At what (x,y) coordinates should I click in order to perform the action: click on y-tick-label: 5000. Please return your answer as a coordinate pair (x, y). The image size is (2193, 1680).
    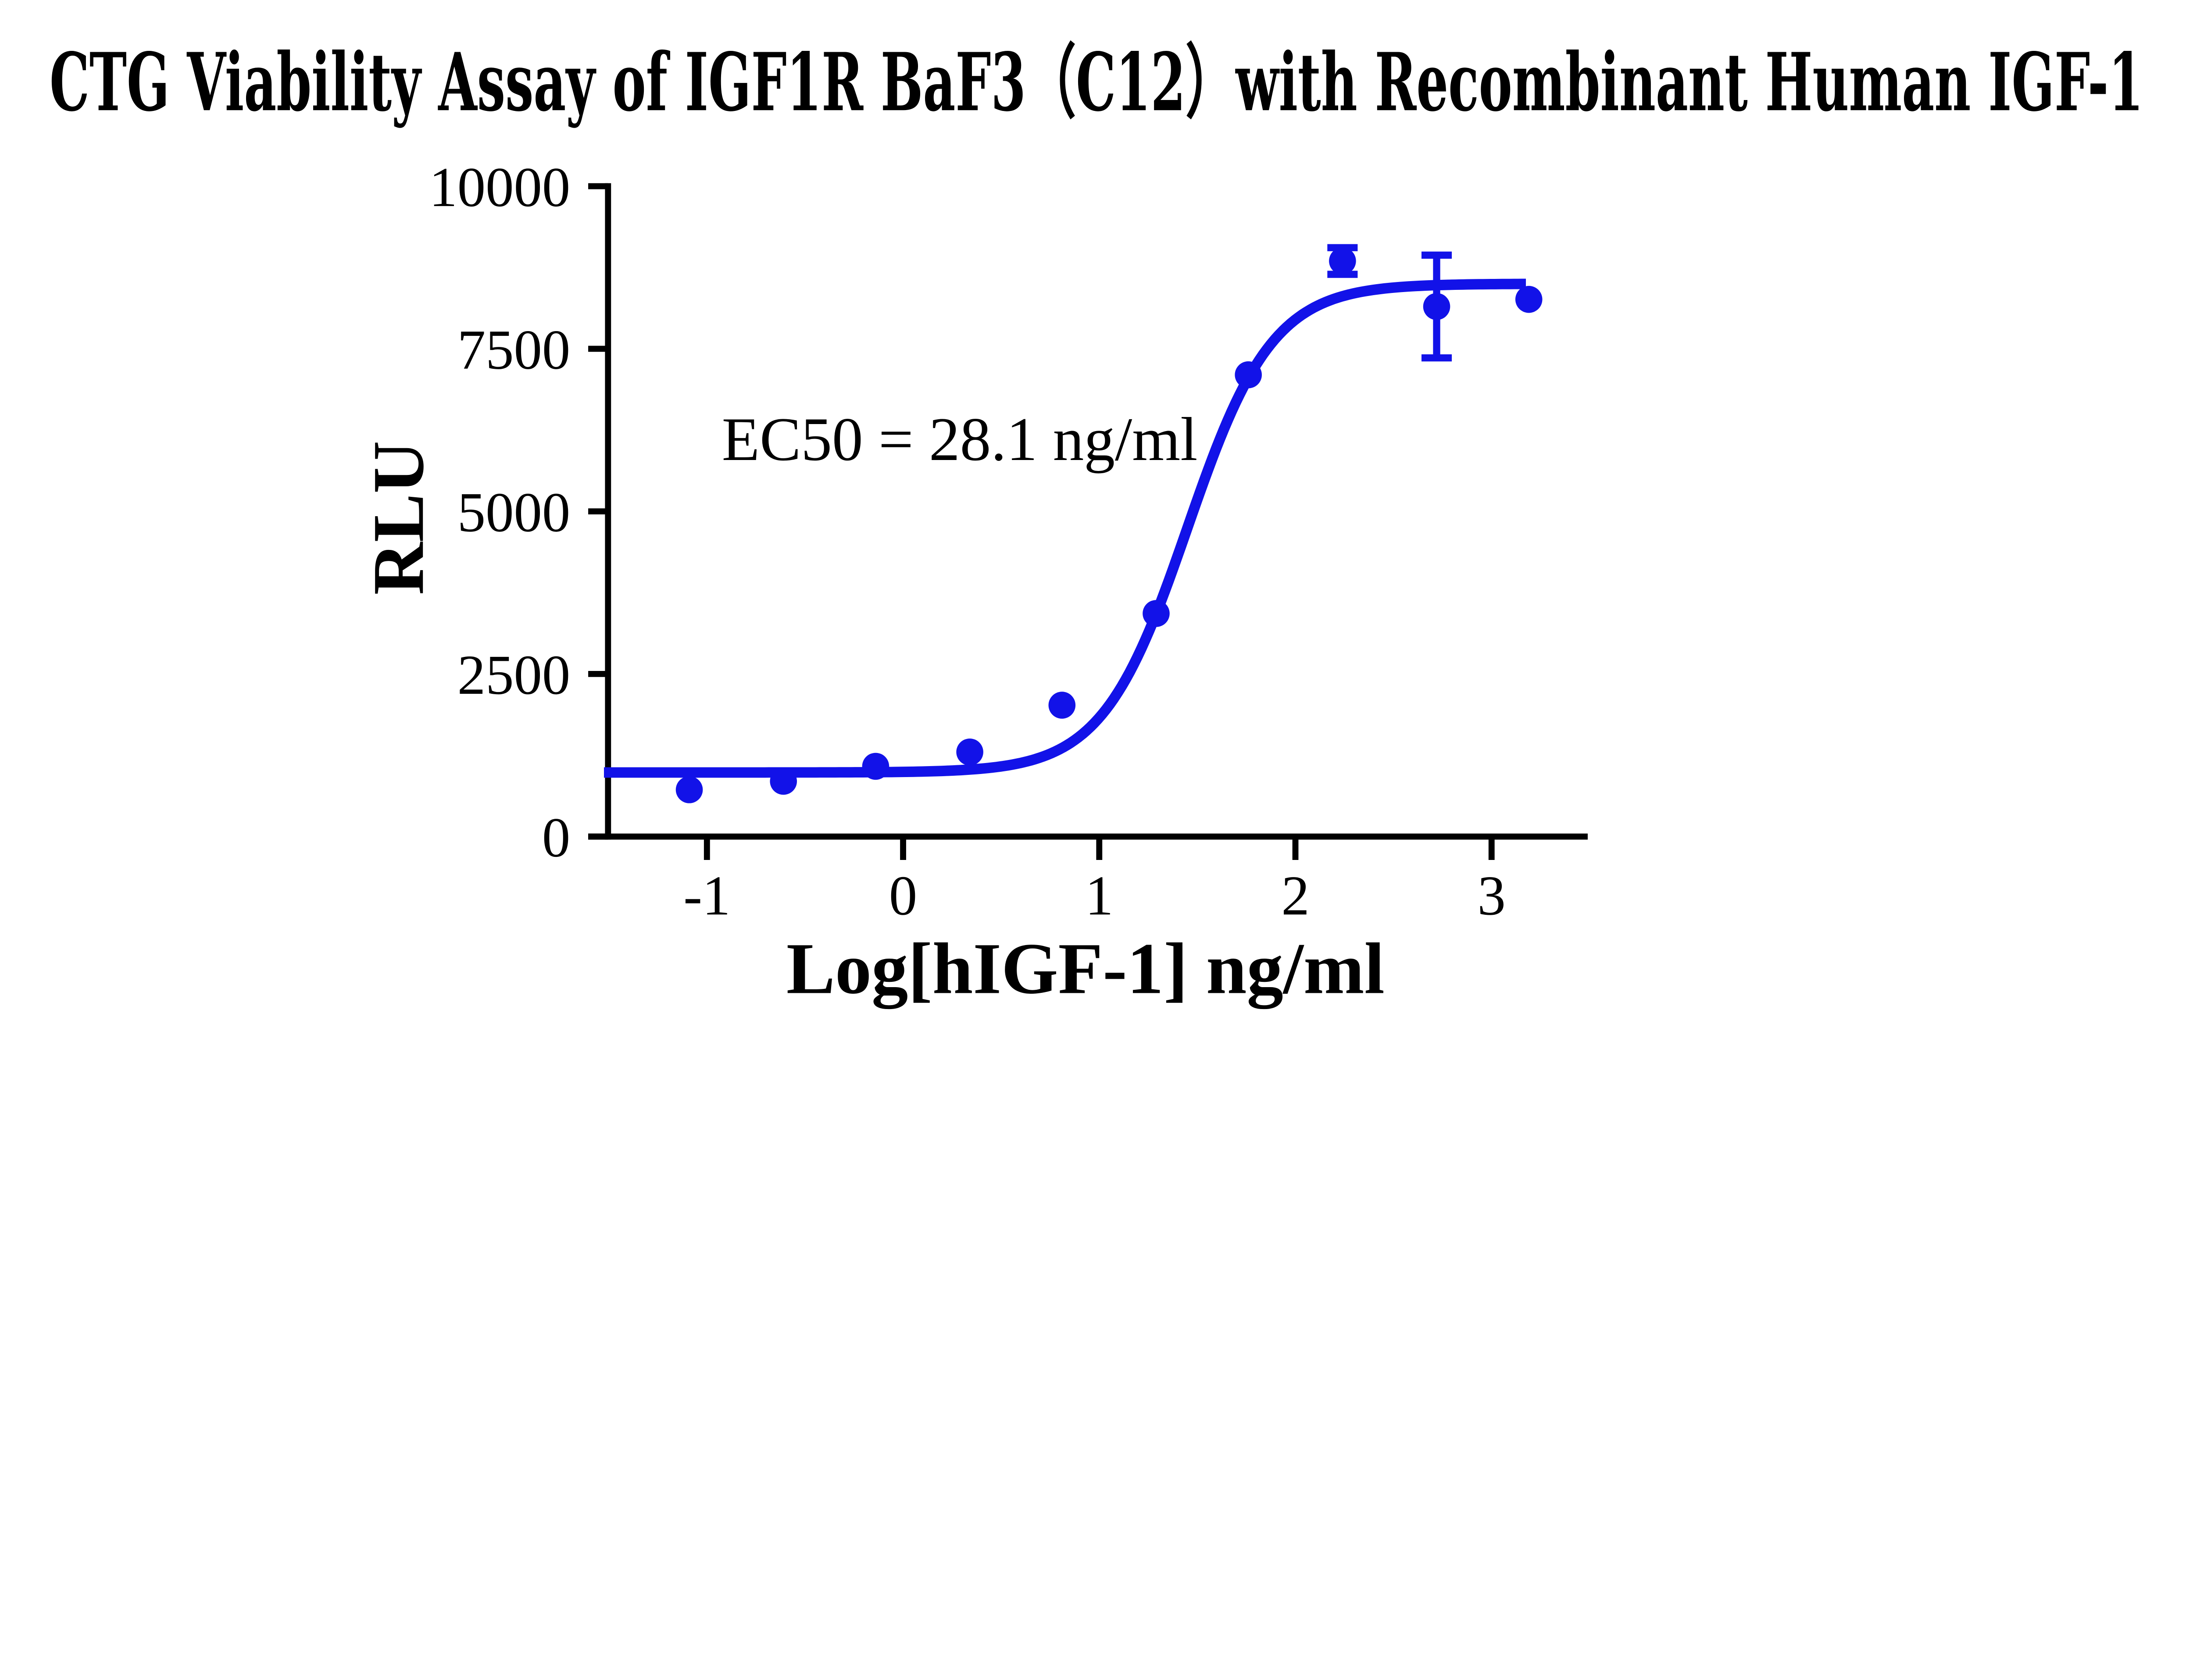
    Looking at the image, I should click on (514, 512).